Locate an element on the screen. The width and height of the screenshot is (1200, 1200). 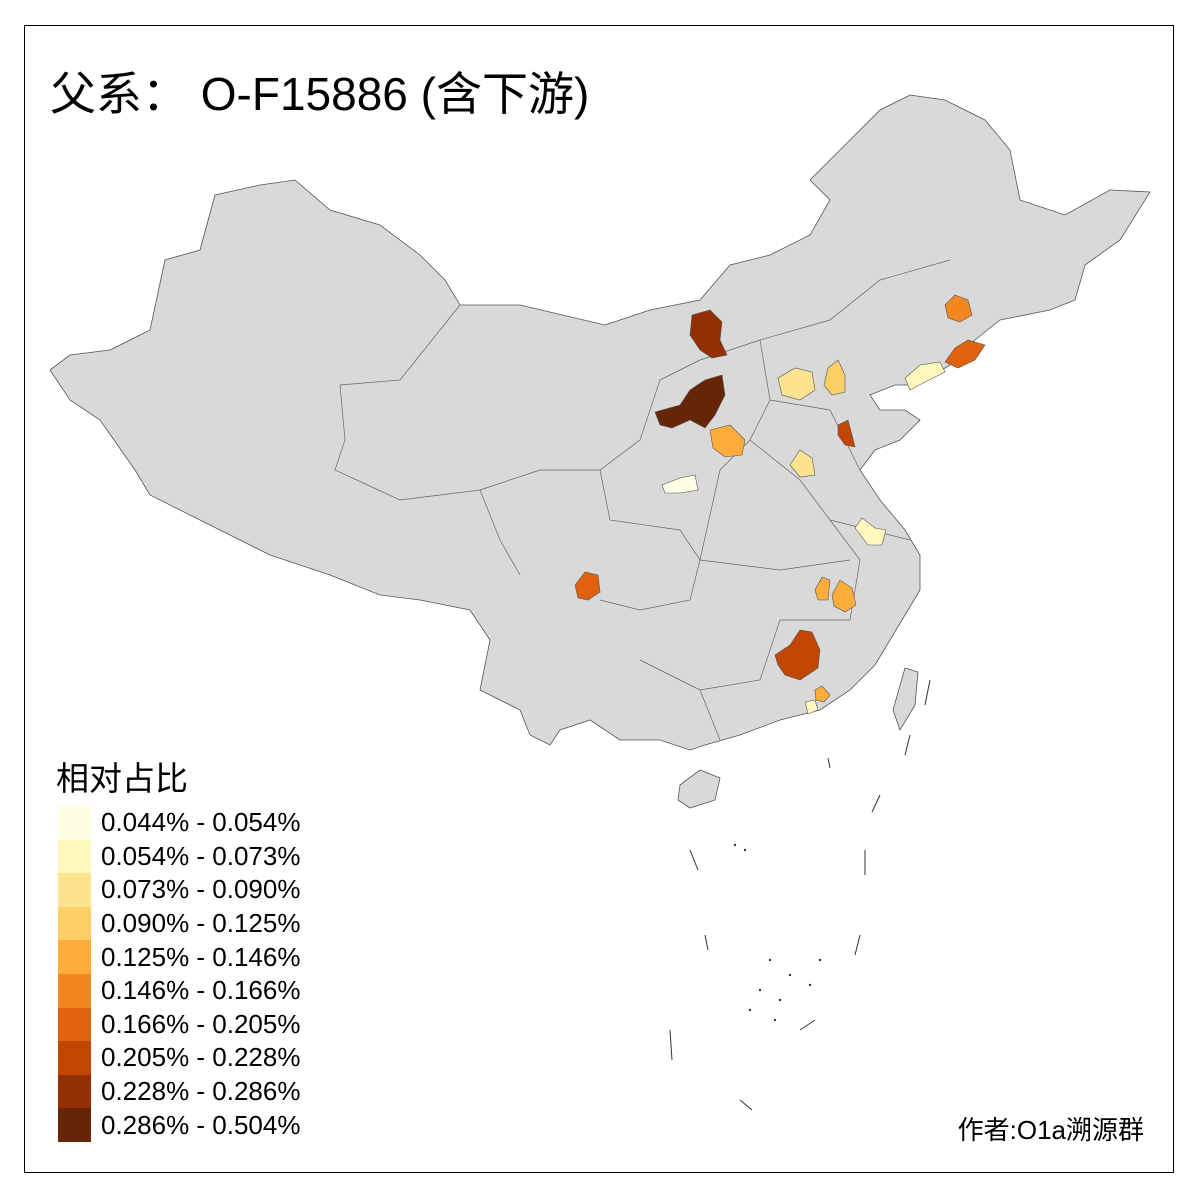
legend-item: 0.090% - 0.125% is located at coordinates (179, 923).